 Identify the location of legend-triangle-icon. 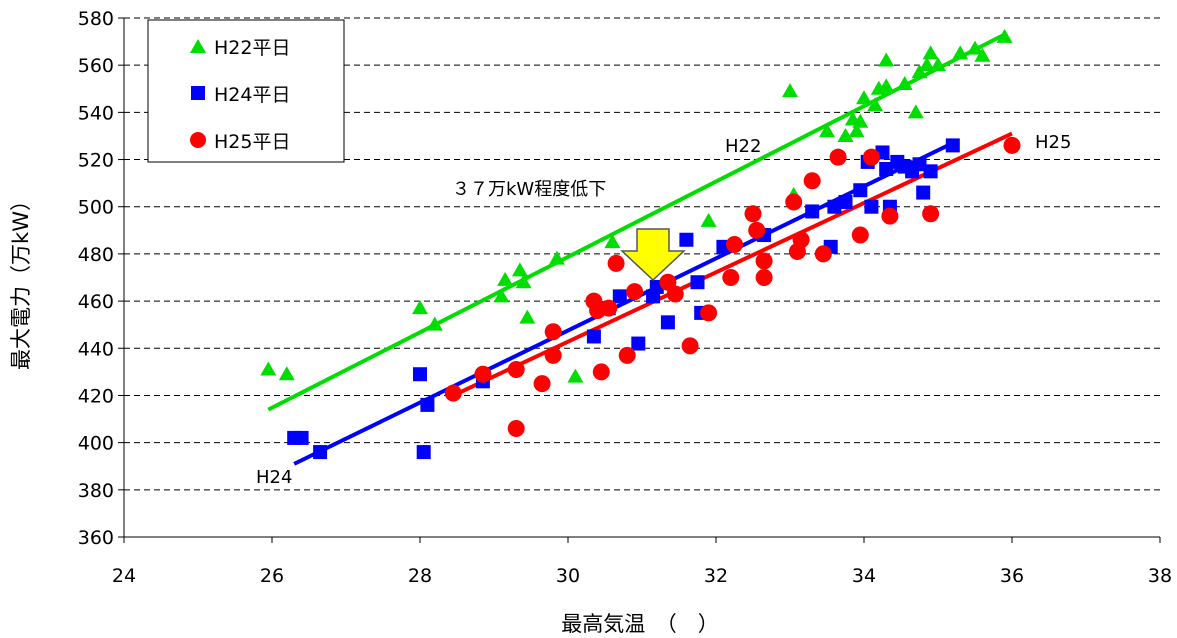
(198, 46).